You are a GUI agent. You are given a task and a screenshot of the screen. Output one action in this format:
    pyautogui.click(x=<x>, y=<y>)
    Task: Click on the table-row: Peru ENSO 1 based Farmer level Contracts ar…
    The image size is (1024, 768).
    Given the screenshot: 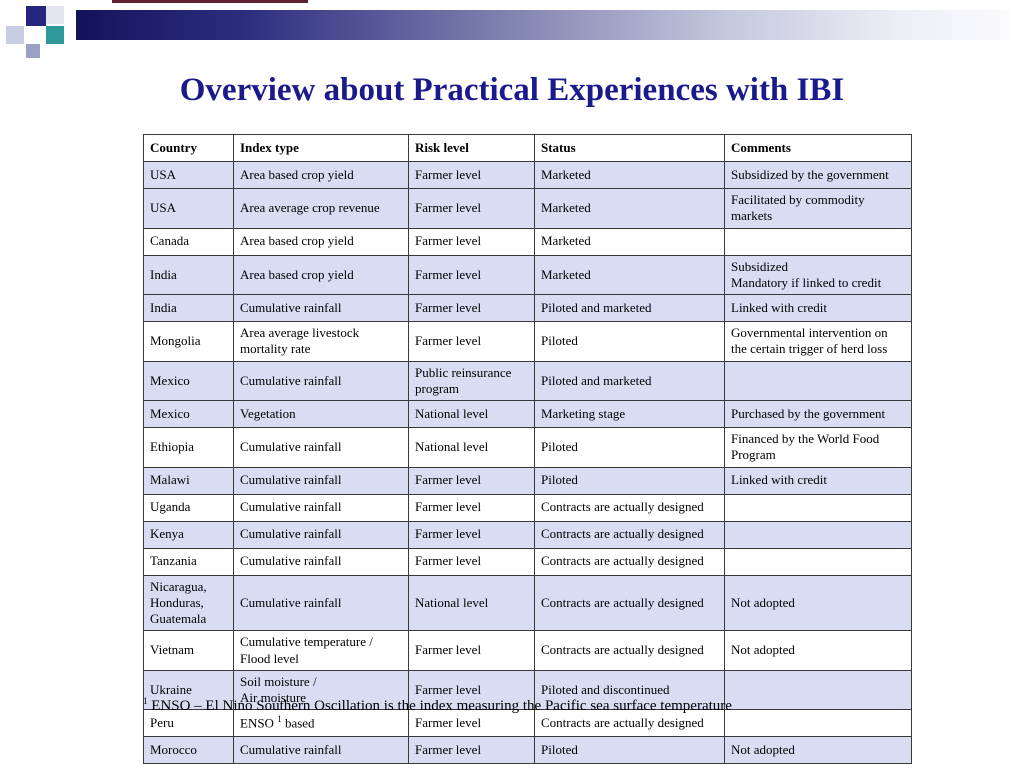 What is the action you would take?
    pyautogui.click(x=527, y=723)
    